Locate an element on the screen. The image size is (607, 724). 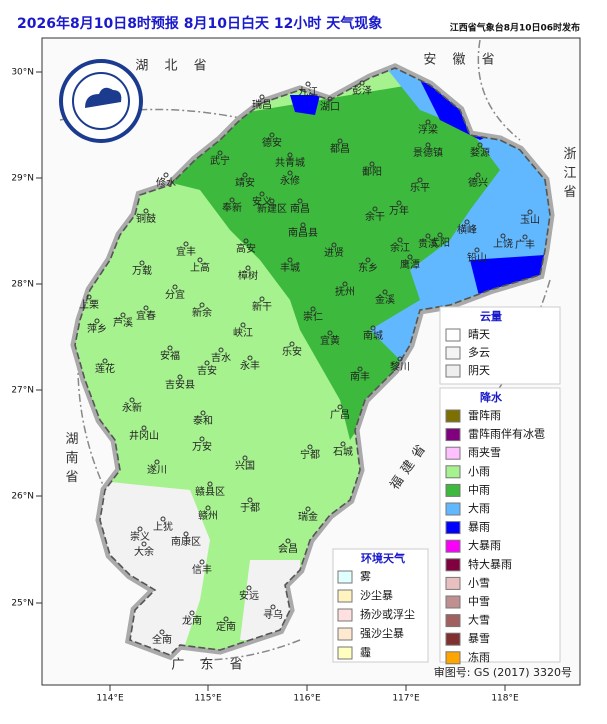
city-label: 永丰 is located at coordinates (250, 365).